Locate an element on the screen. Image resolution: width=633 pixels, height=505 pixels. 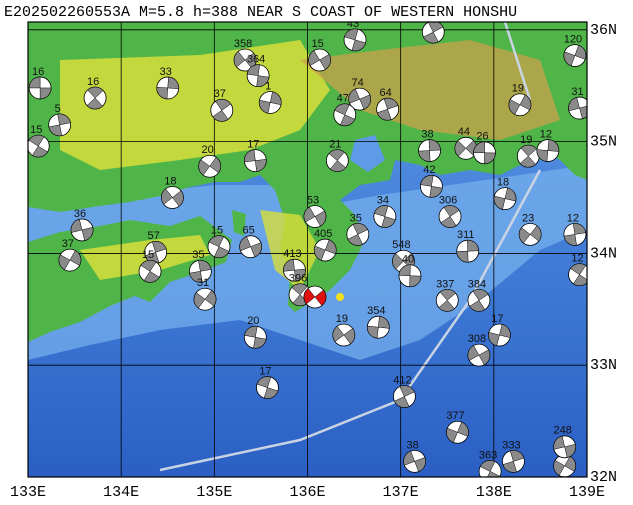
x-tick-label: 136E is located at coordinates (307, 492).